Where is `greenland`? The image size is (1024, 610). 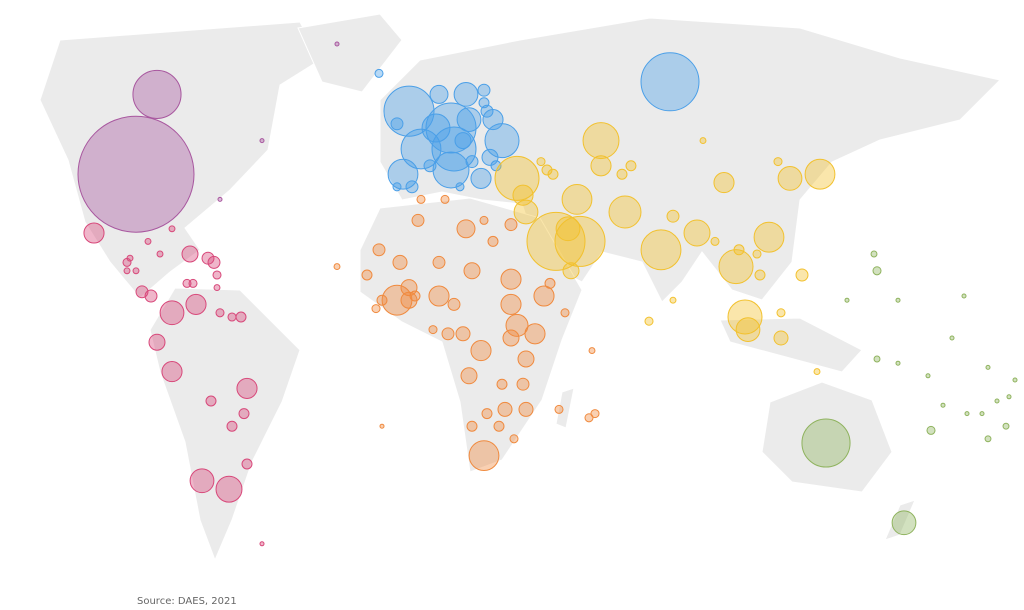
greenland is located at coordinates (350, 53).